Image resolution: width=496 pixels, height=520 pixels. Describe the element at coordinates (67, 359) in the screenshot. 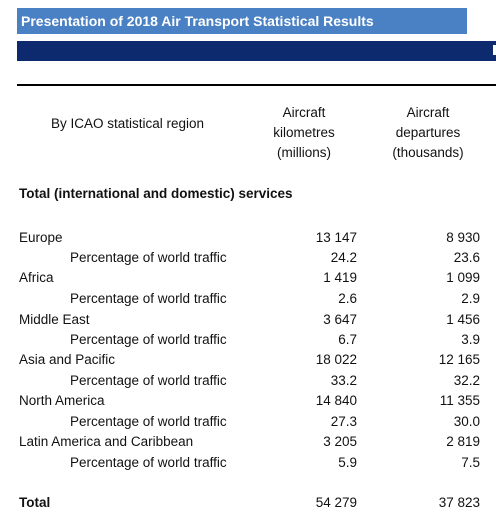

I see `row-label: Asia and Pacific` at that location.